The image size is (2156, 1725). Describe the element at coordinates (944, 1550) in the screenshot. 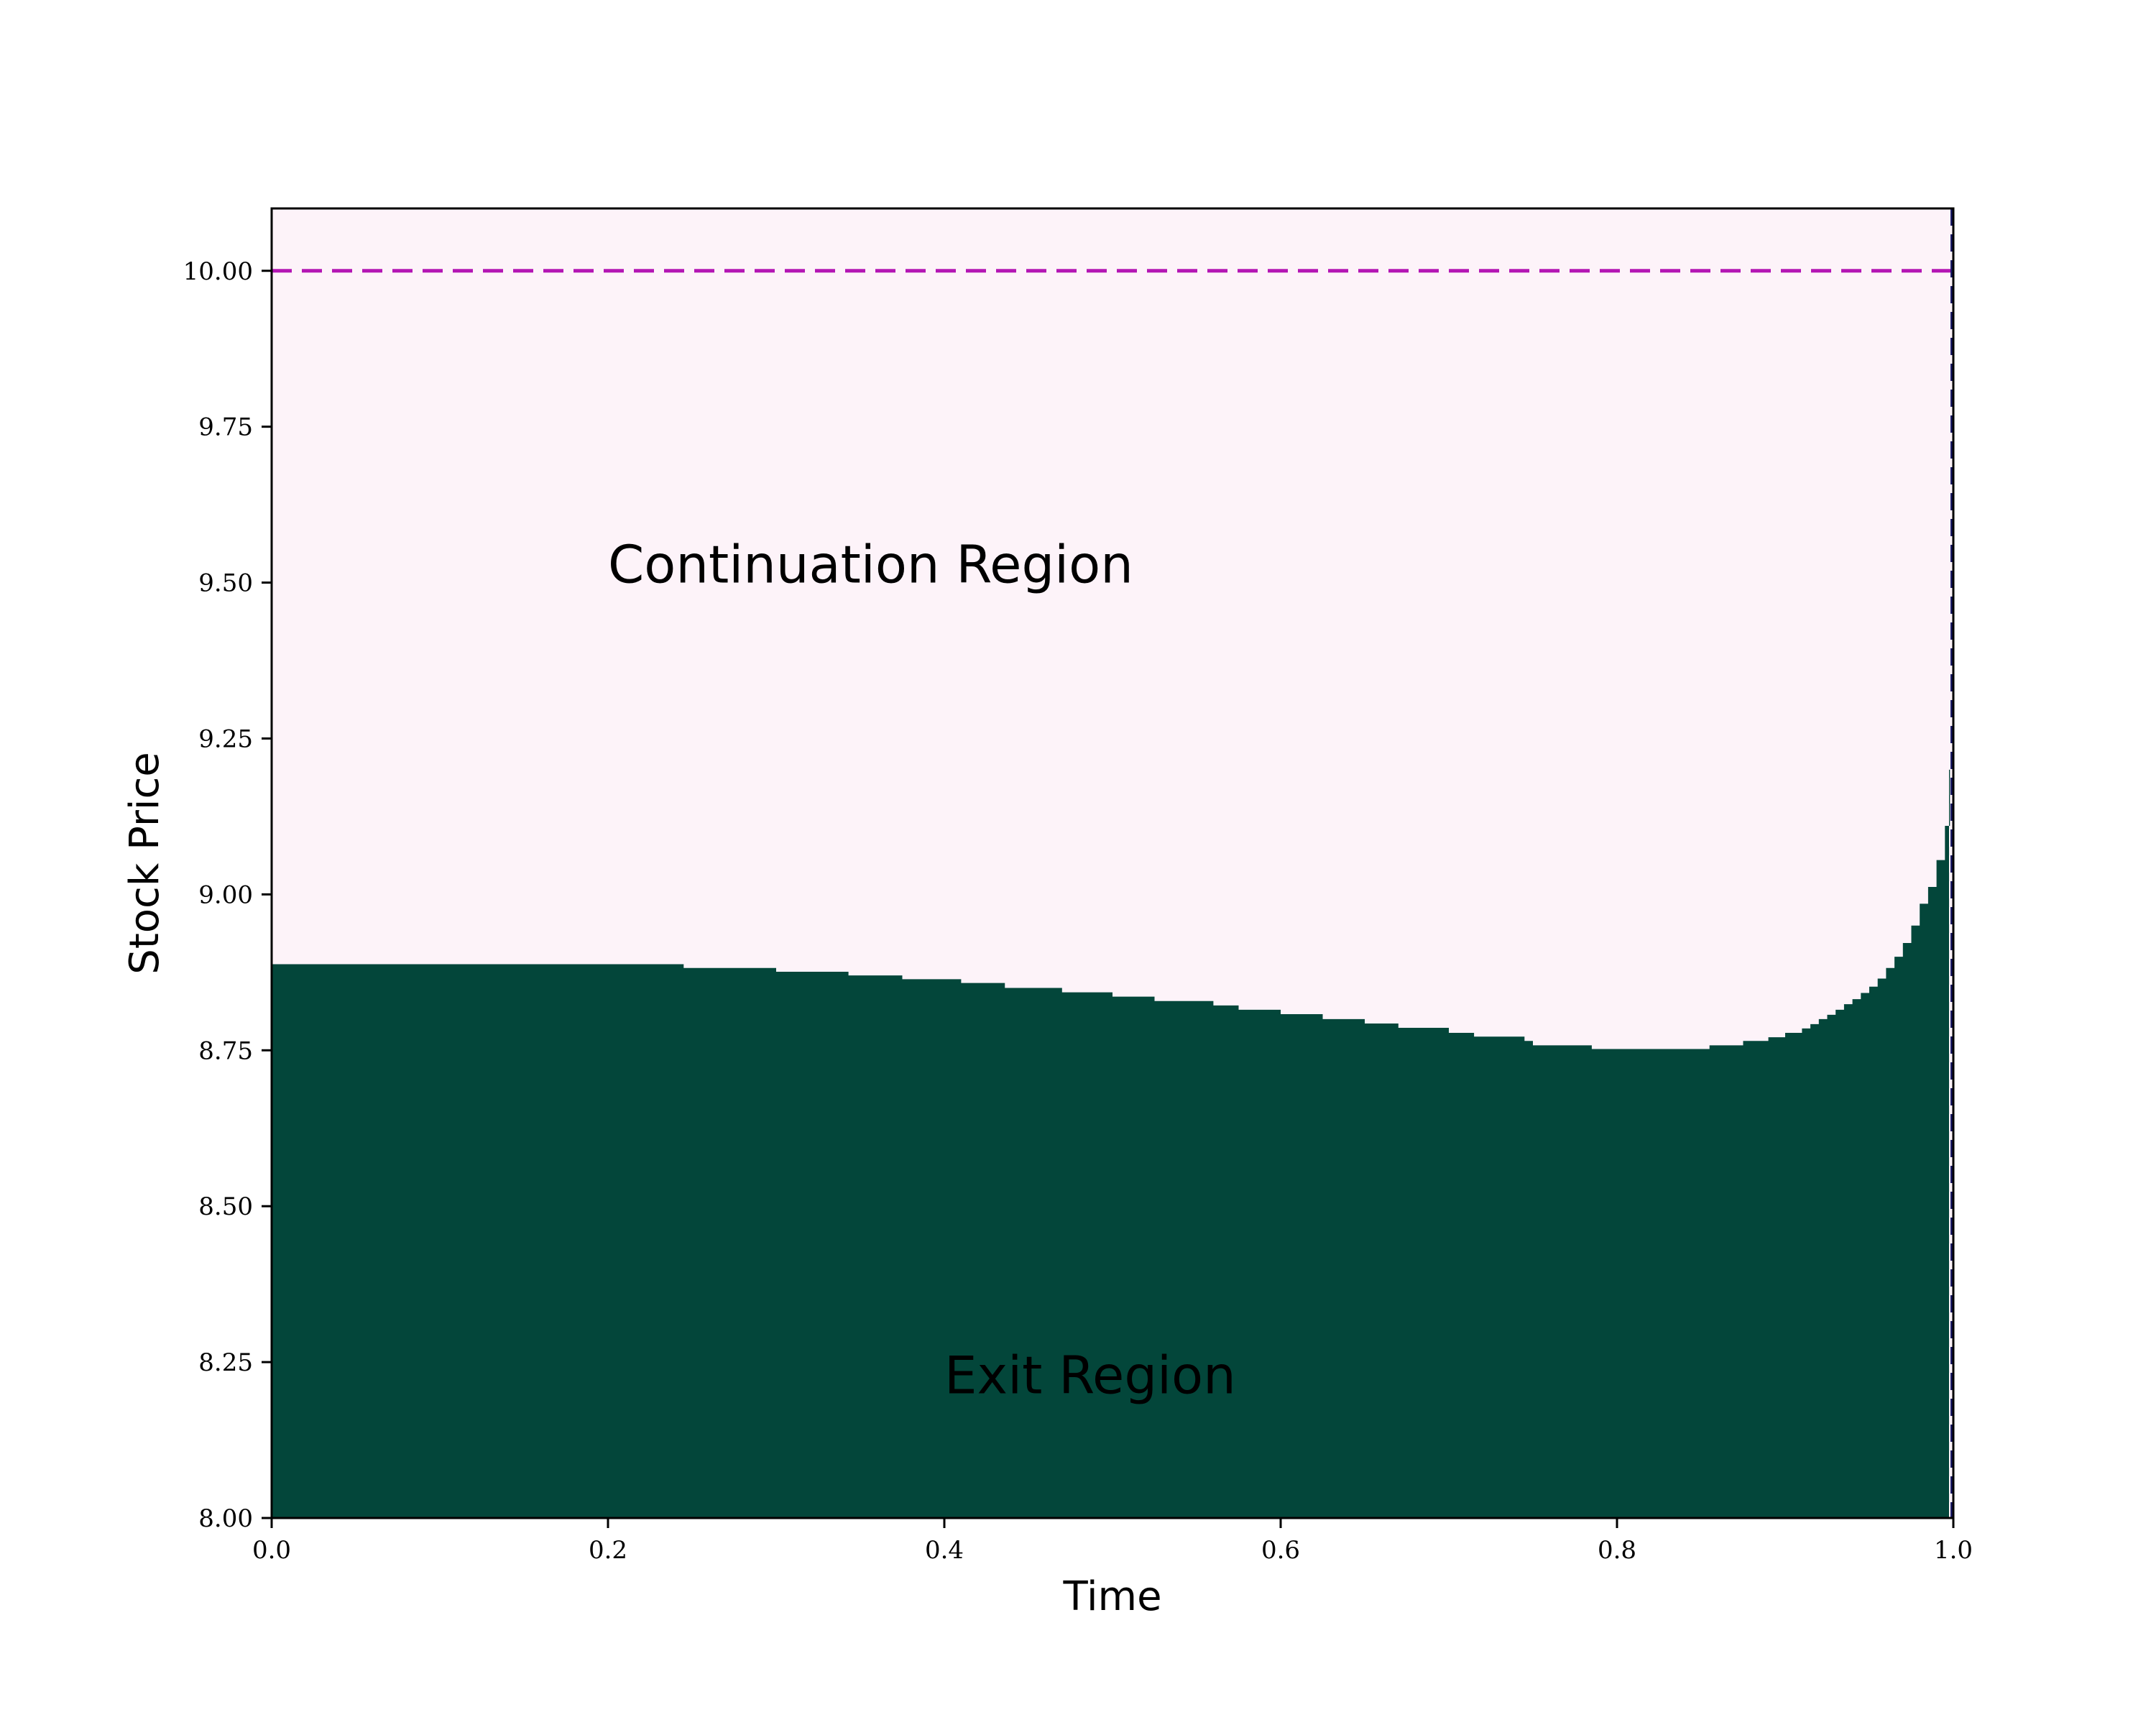

I see `x-tick-label: 0.4` at that location.